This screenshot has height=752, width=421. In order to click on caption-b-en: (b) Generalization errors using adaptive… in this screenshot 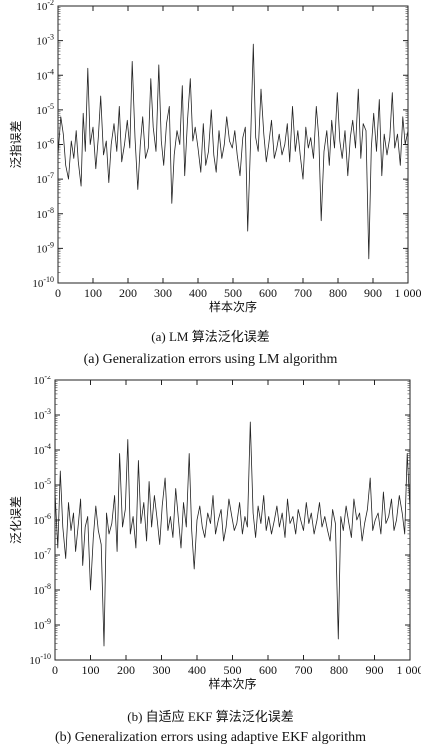, I will do `click(210, 737)`.